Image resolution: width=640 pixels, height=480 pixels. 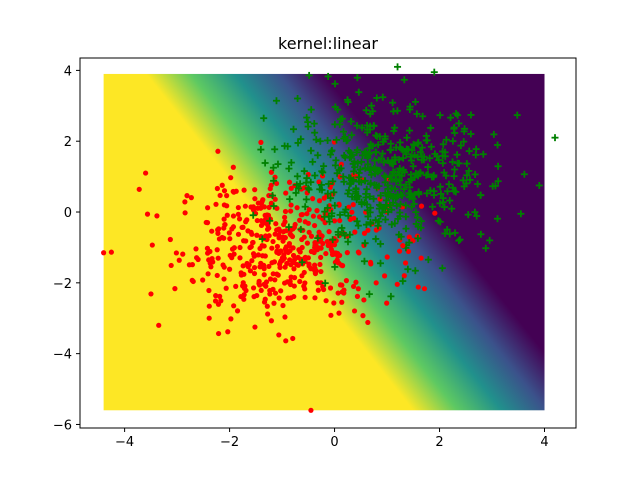 I want to click on y-axis: −6 −4 −2 0 2 4, so click(x=66, y=248).